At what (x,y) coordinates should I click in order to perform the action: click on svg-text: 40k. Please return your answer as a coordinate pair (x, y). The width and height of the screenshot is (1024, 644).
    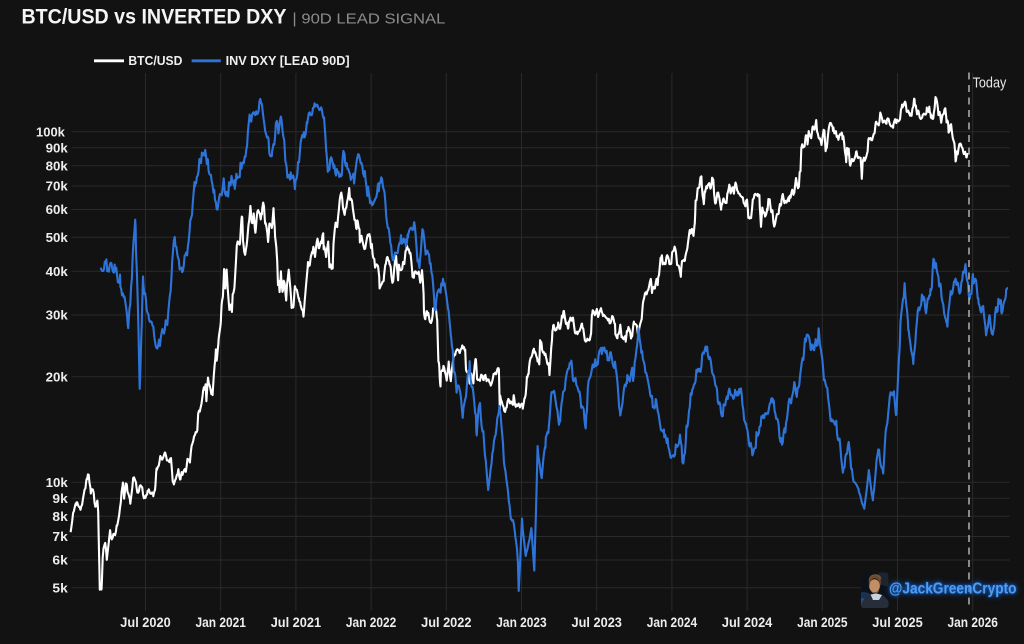
    Looking at the image, I should click on (57, 271).